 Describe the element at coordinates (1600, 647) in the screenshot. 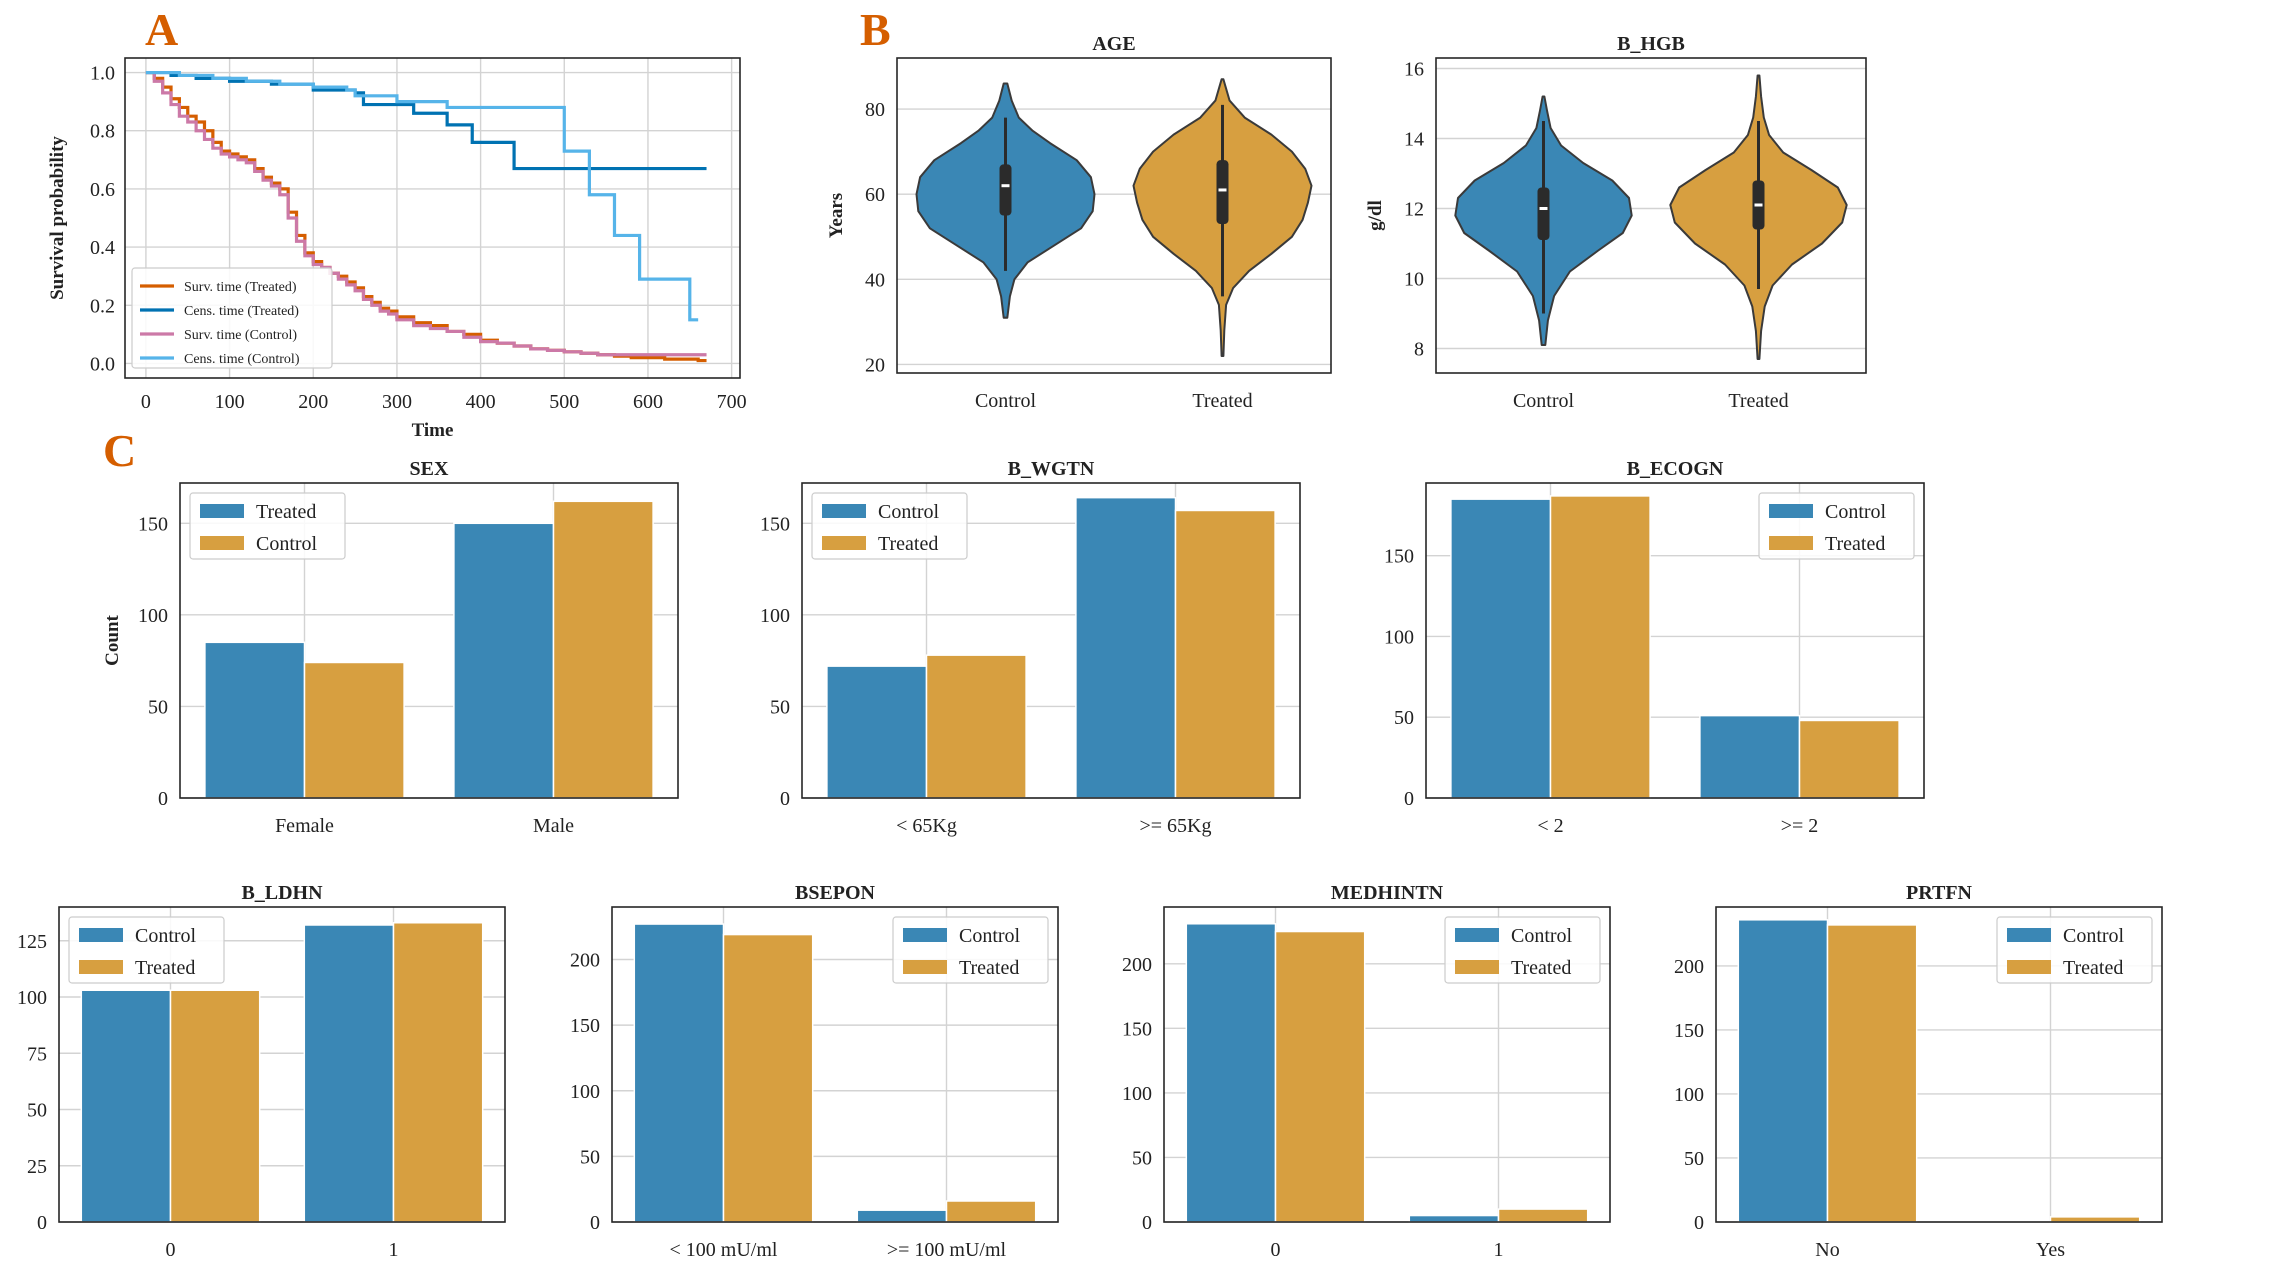

I see `ecogn-bar` at that location.